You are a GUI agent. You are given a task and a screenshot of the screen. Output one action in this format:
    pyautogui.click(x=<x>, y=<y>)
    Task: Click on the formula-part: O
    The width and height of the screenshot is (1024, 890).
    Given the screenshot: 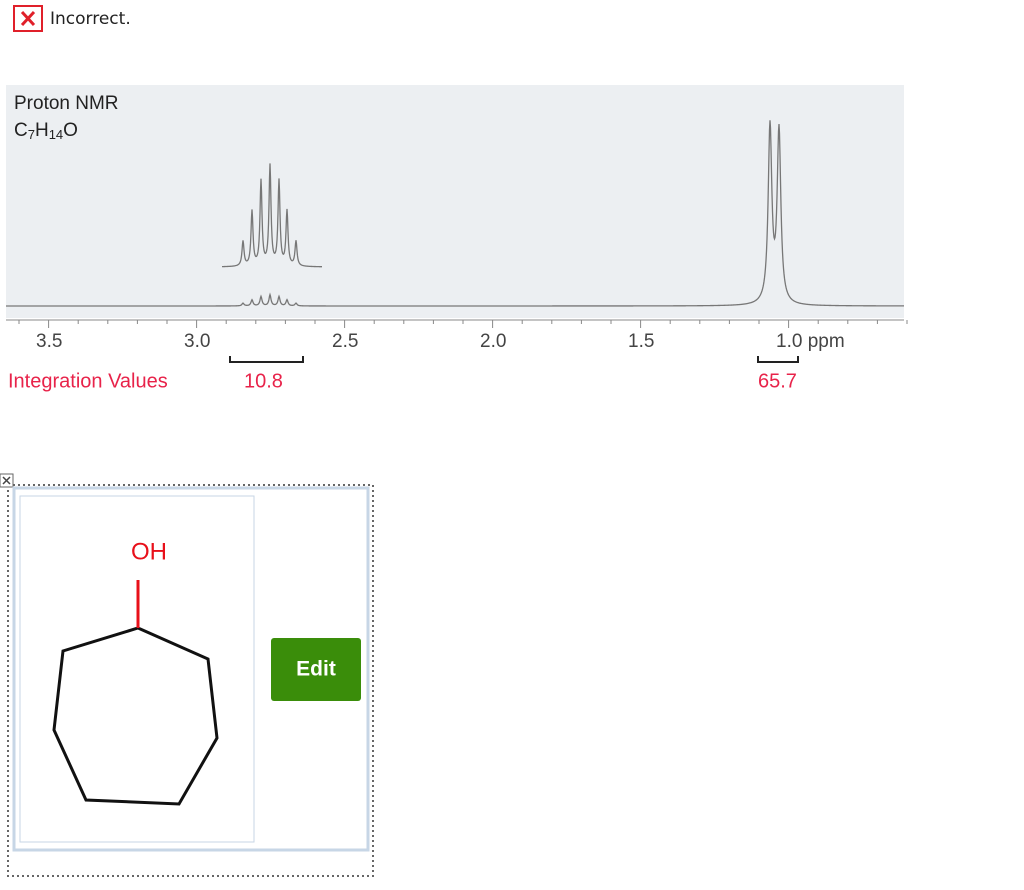 What is the action you would take?
    pyautogui.click(x=70, y=130)
    